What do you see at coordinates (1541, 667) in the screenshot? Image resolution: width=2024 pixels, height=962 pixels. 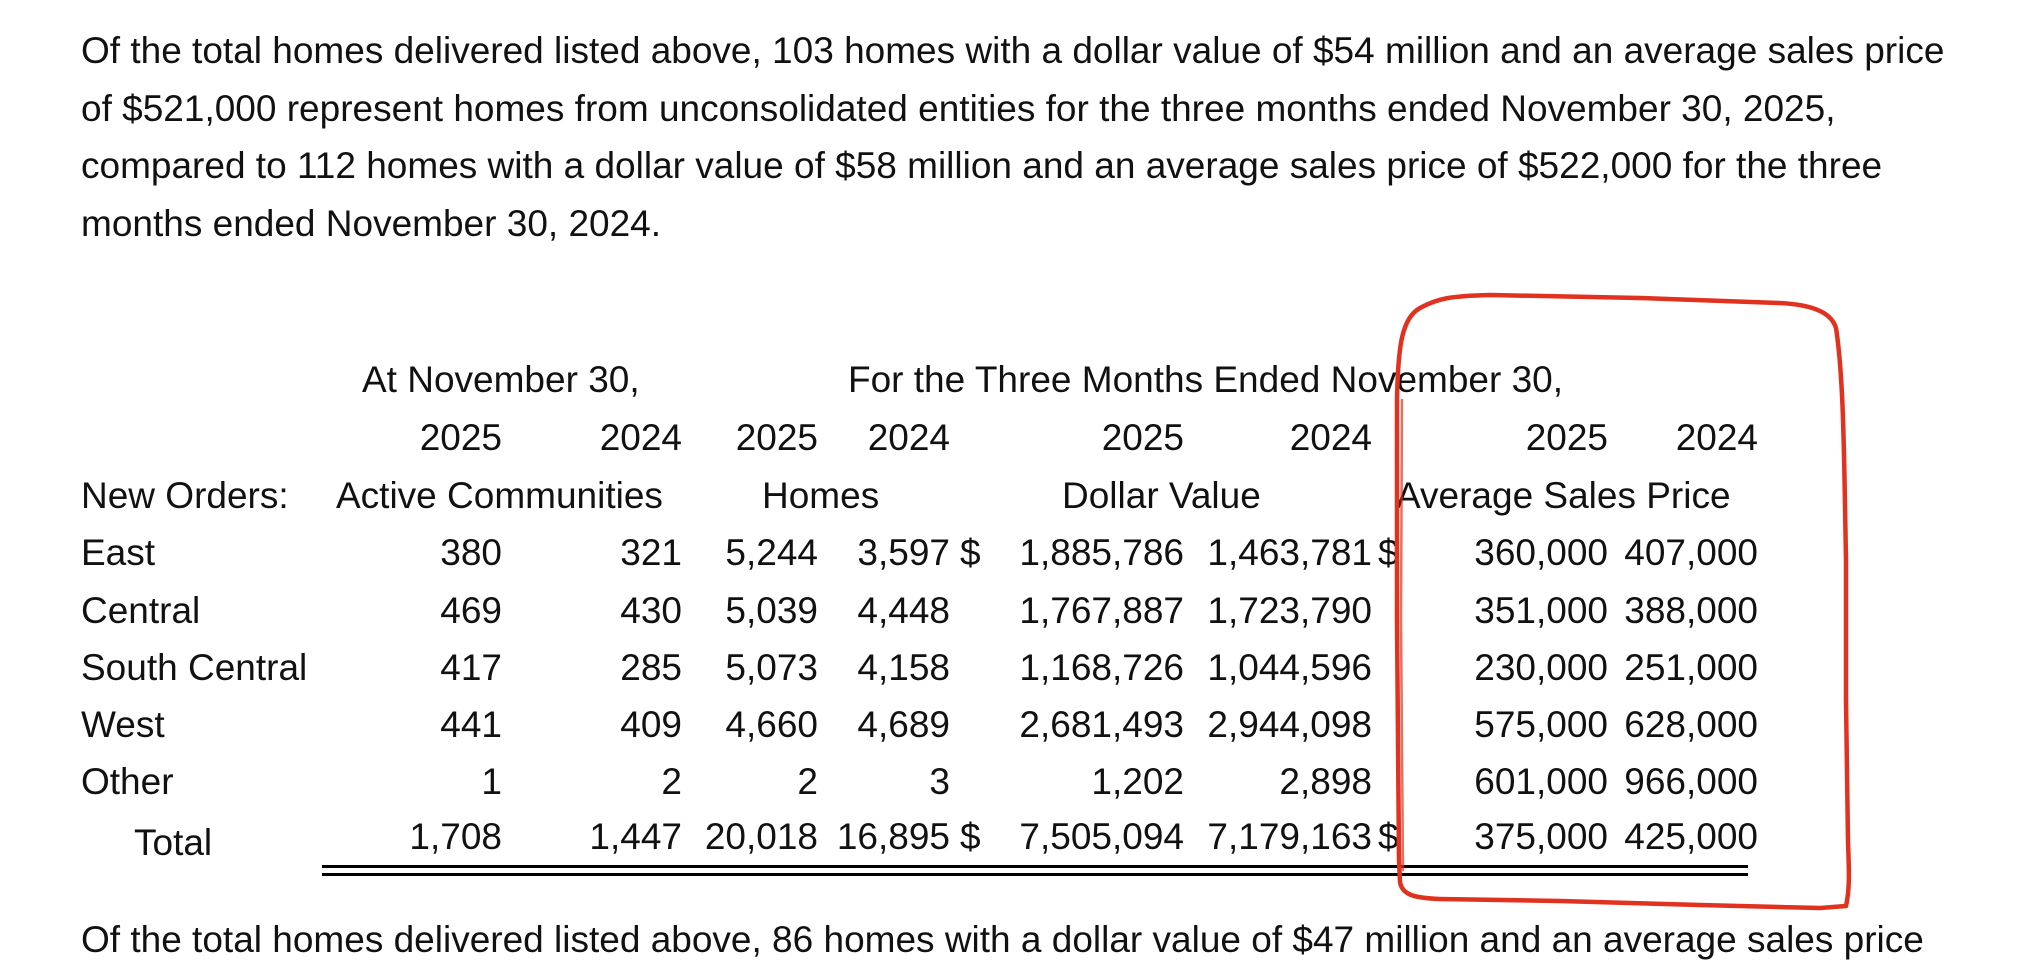 I see `cell-asp-2025: 230,000` at bounding box center [1541, 667].